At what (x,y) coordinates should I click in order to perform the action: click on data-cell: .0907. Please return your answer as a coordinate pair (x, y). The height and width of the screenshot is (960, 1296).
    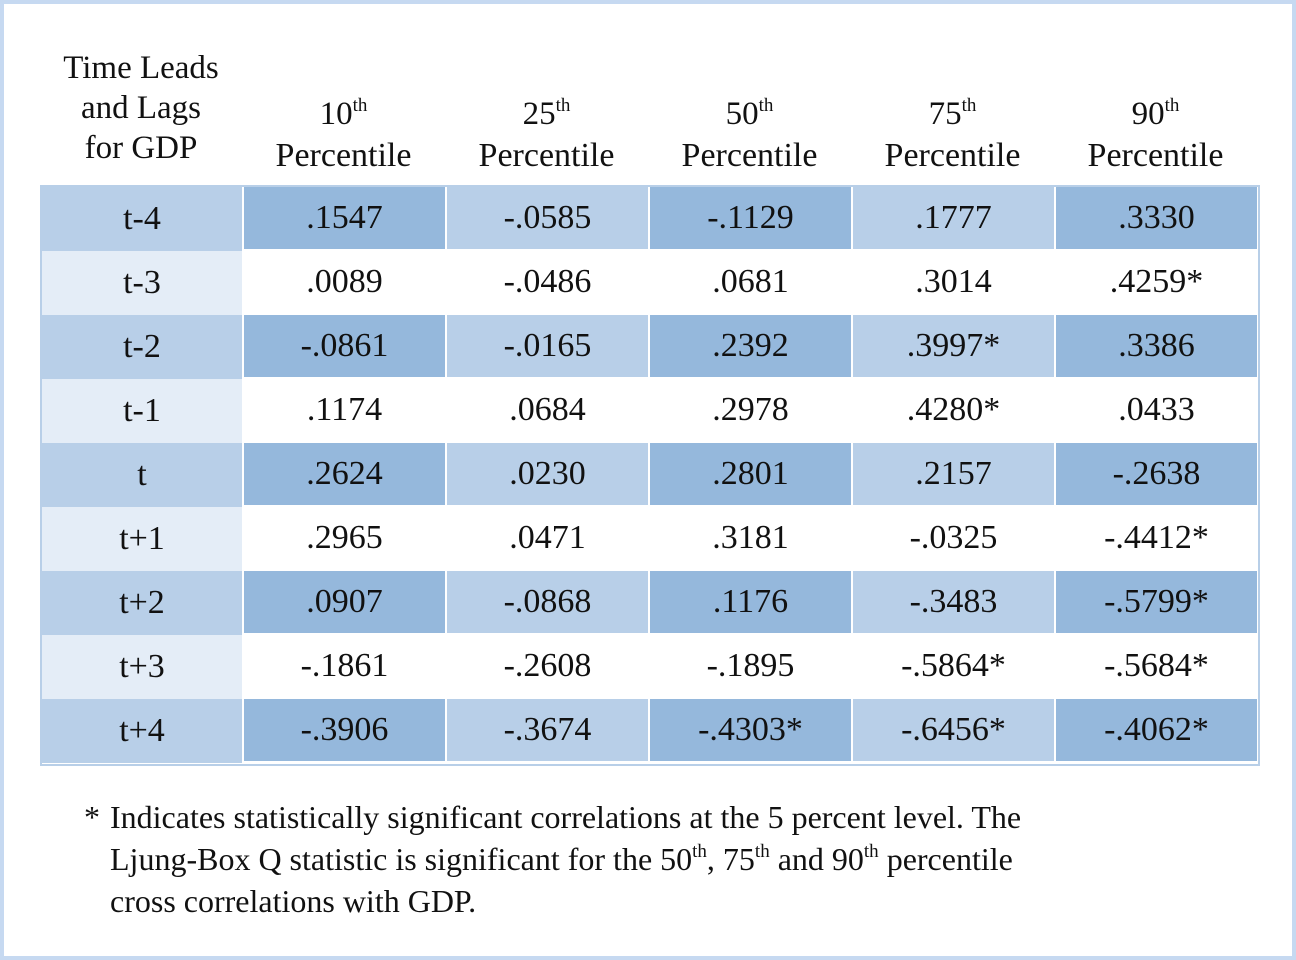
    Looking at the image, I should click on (344, 602).